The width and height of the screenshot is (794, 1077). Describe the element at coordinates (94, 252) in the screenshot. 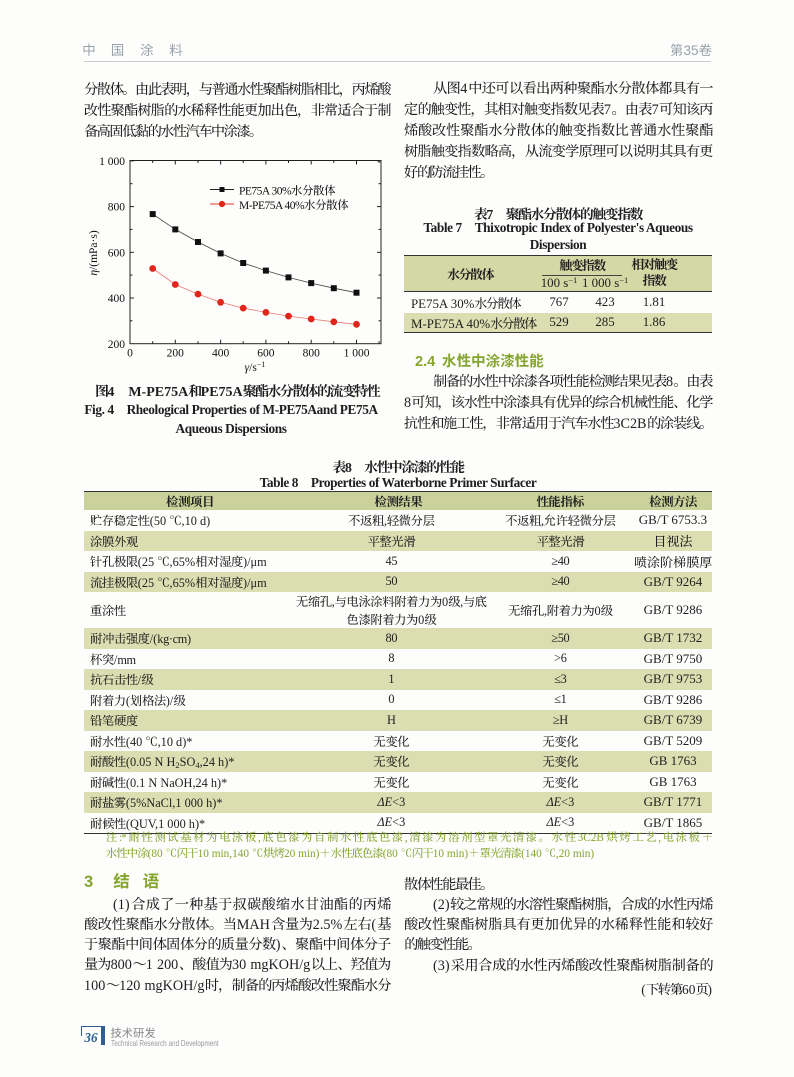

I see `svg-text: η/(mPa·s)` at that location.